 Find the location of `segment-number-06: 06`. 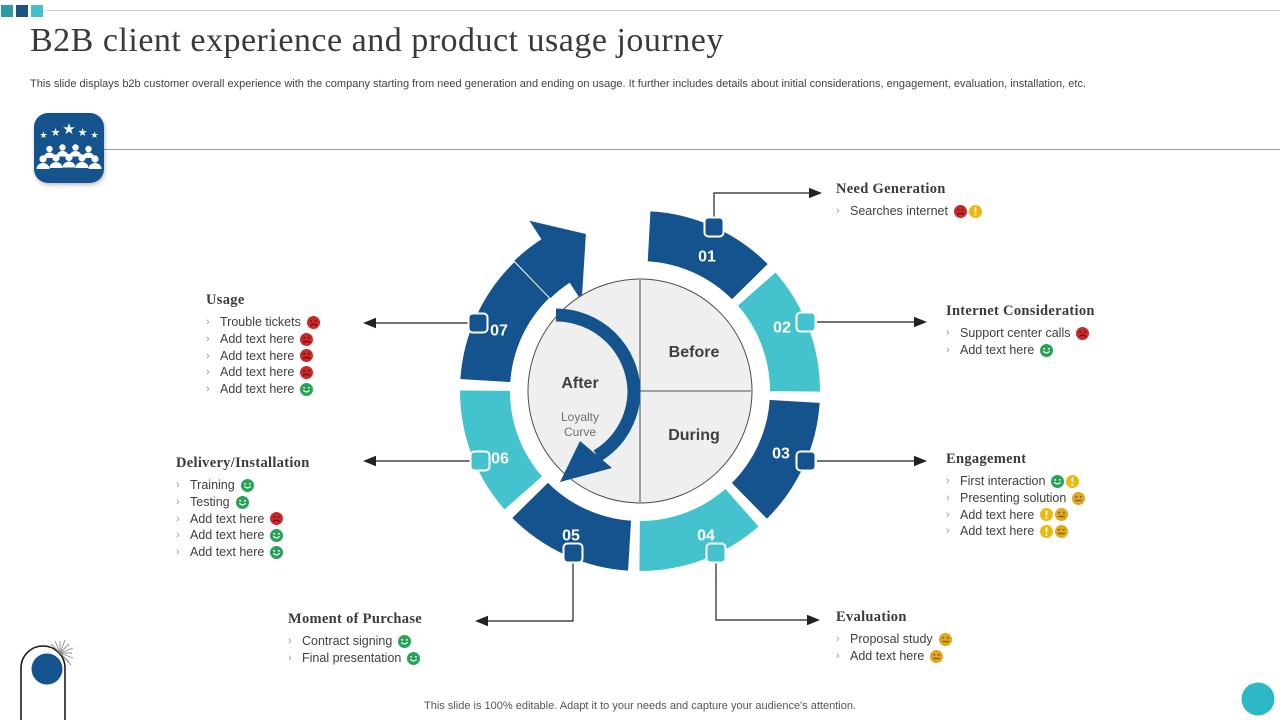

segment-number-06: 06 is located at coordinates (500, 459).